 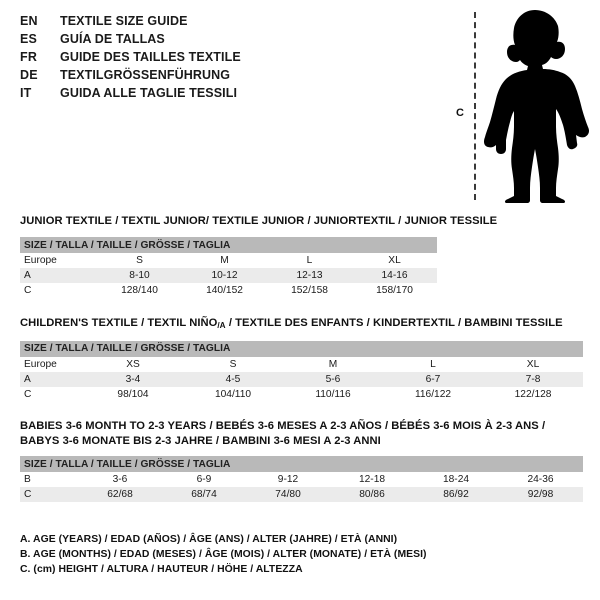 I want to click on cell: 116/122, so click(x=433, y=394).